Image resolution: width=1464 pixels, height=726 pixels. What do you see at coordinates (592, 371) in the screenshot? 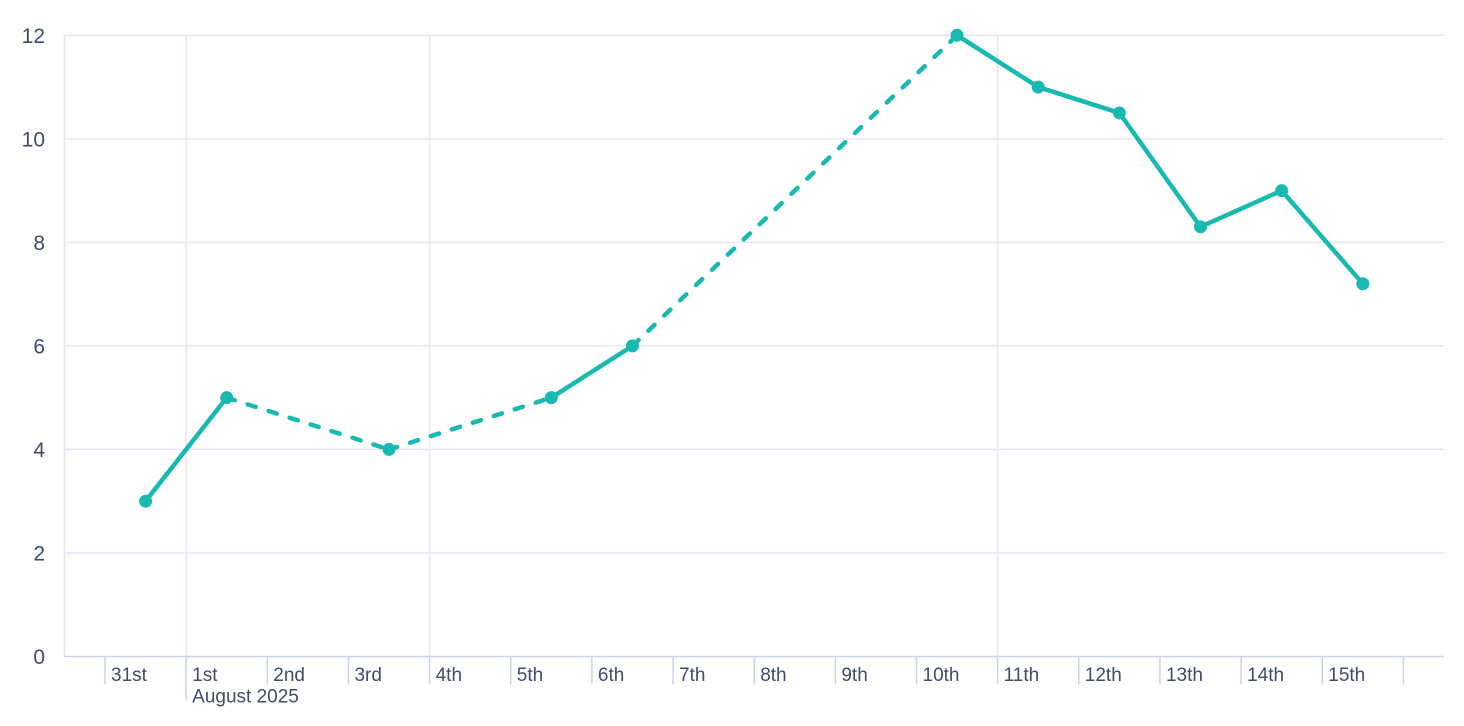
I see `series-segment-5th-to-6th` at bounding box center [592, 371].